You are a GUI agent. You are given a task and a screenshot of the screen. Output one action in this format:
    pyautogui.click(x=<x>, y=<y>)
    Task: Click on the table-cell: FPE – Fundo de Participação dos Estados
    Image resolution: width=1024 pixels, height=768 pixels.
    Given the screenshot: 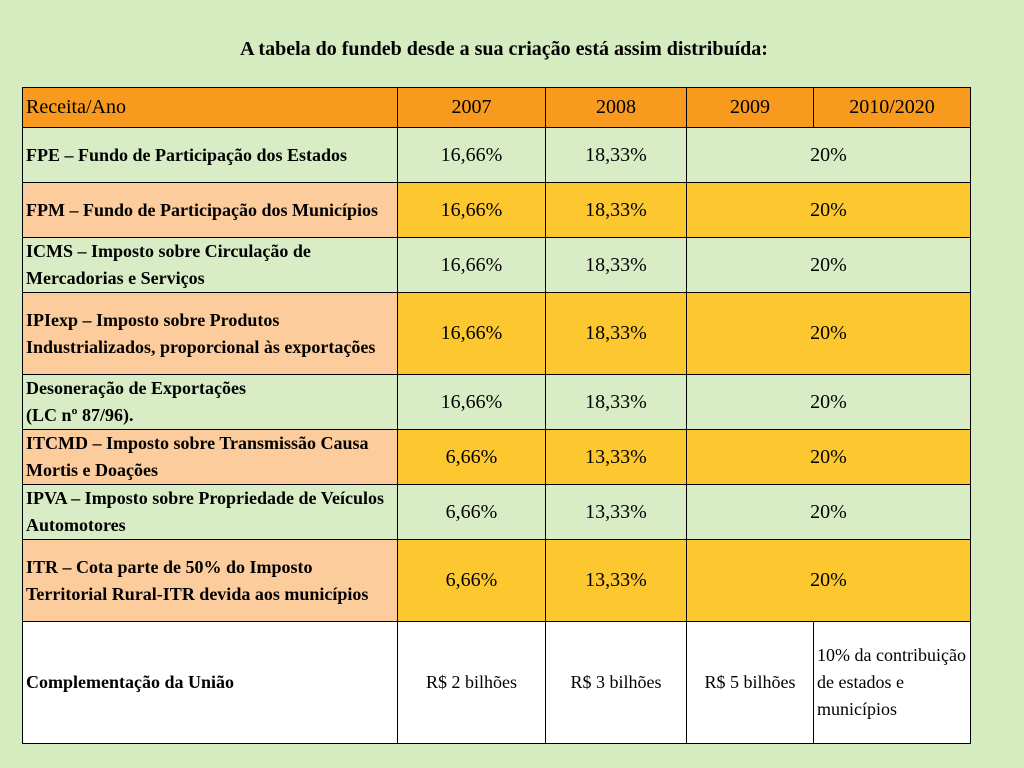 What is the action you would take?
    pyautogui.click(x=210, y=155)
    